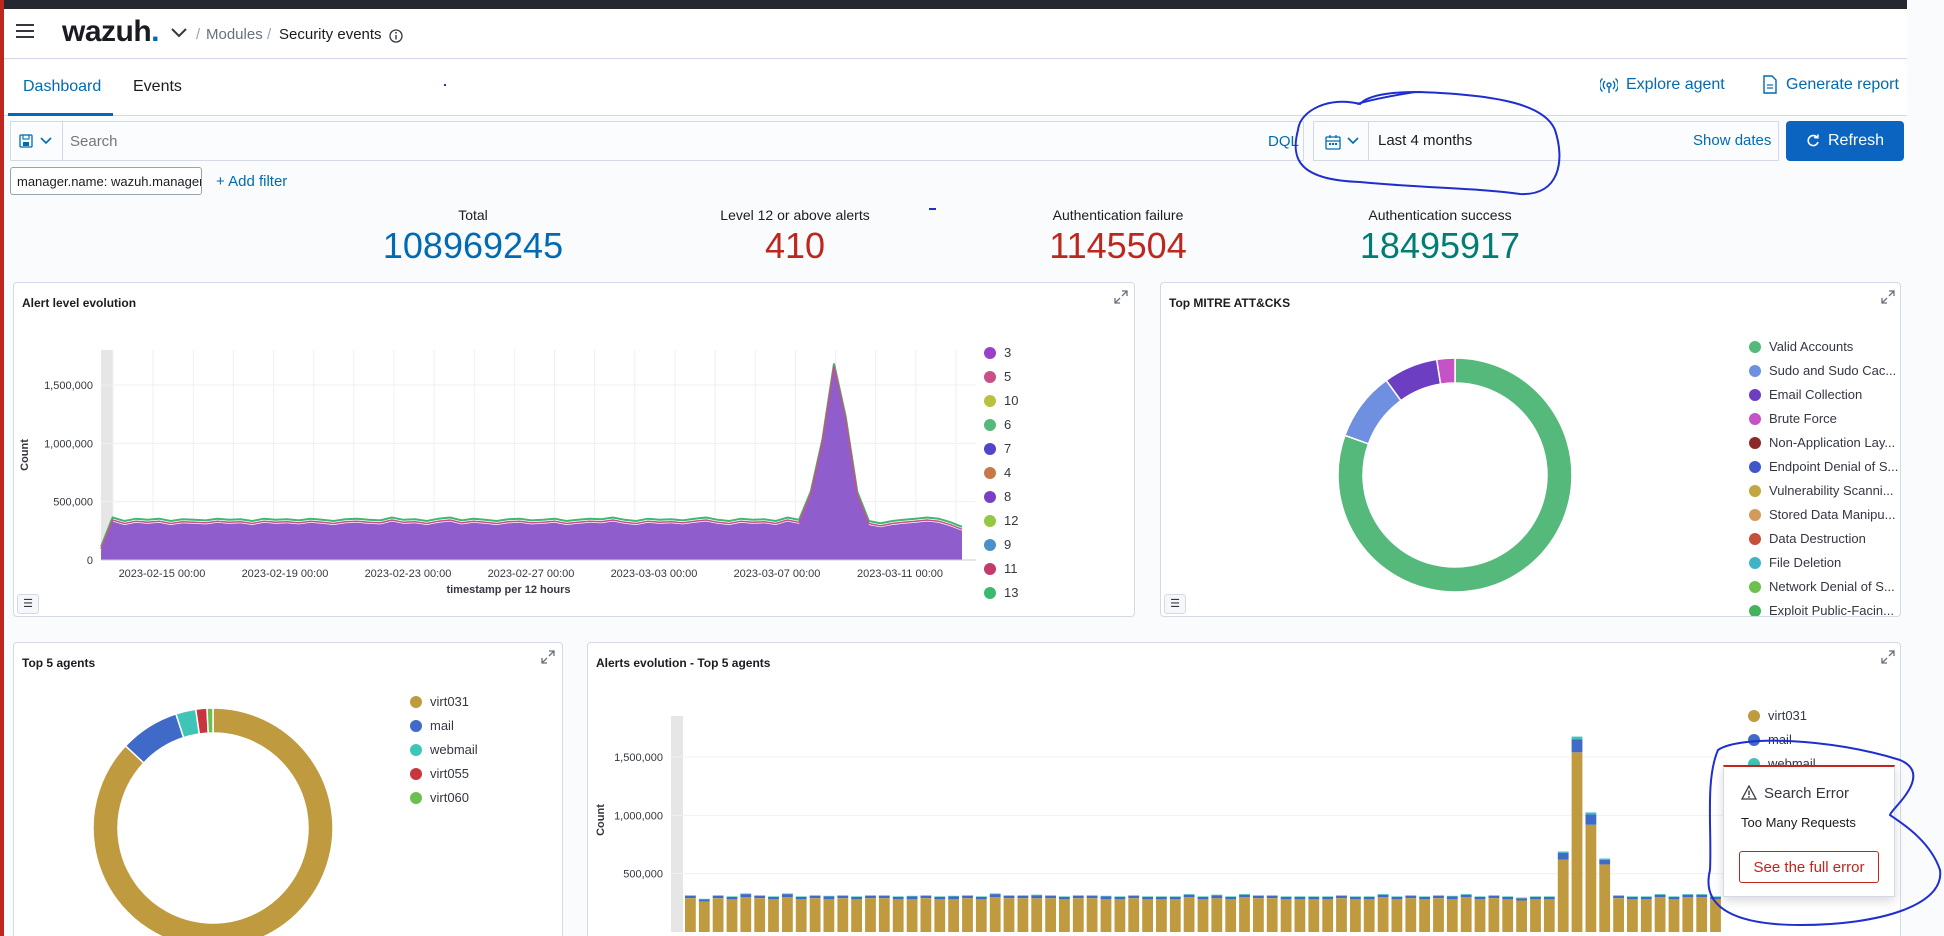 This screenshot has height=936, width=1944. I want to click on show-dates-button: Show dates, so click(1732, 140).